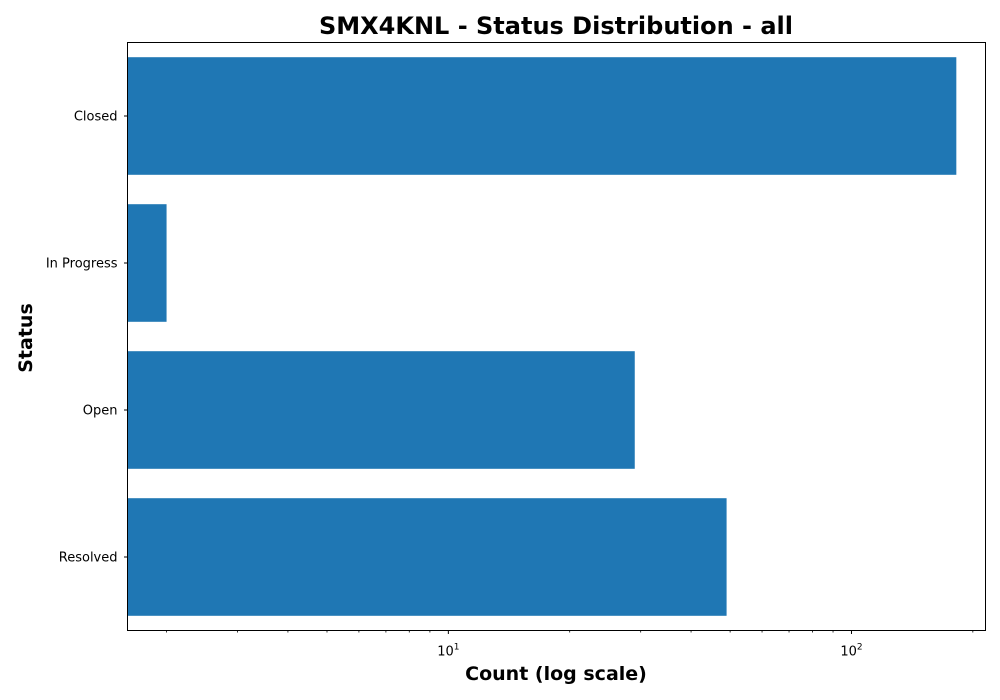 The height and width of the screenshot is (700, 1000). What do you see at coordinates (87, 338) in the screenshot?
I see `y-axis-ticks: Closed In Progress Open Resolved` at bounding box center [87, 338].